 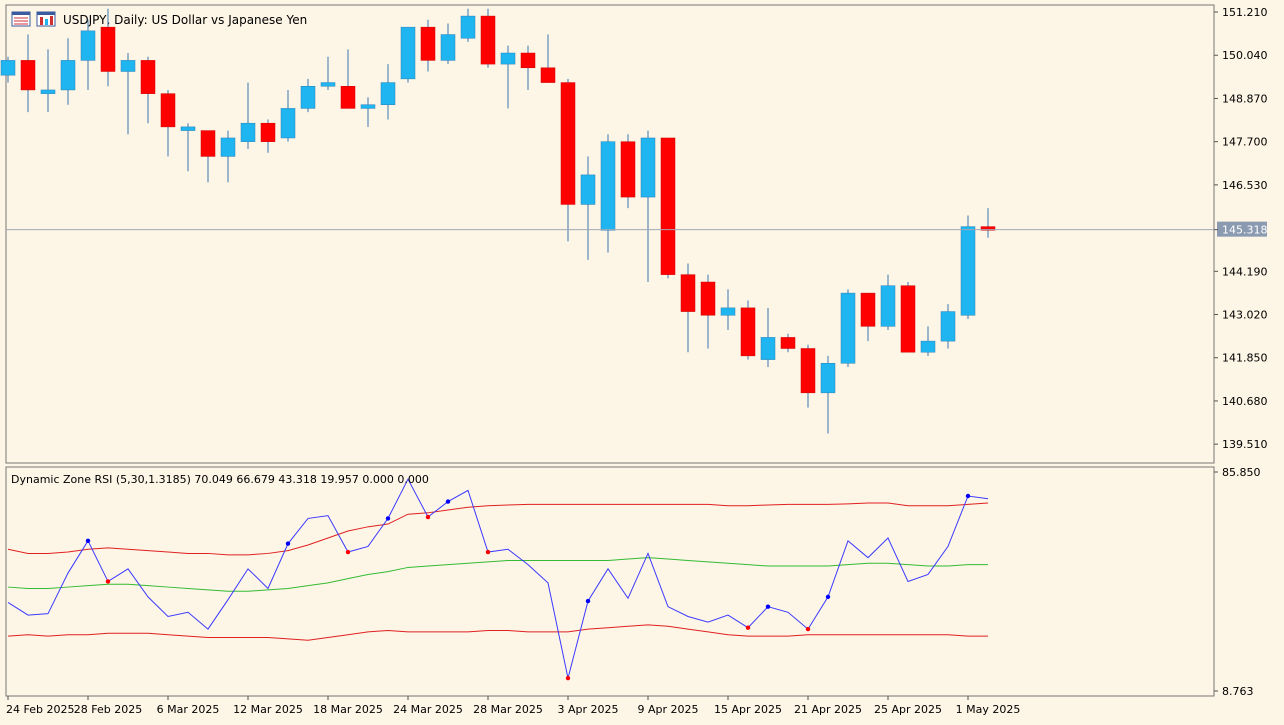 I want to click on price-tick-label: 140.680, so click(x=1245, y=401).